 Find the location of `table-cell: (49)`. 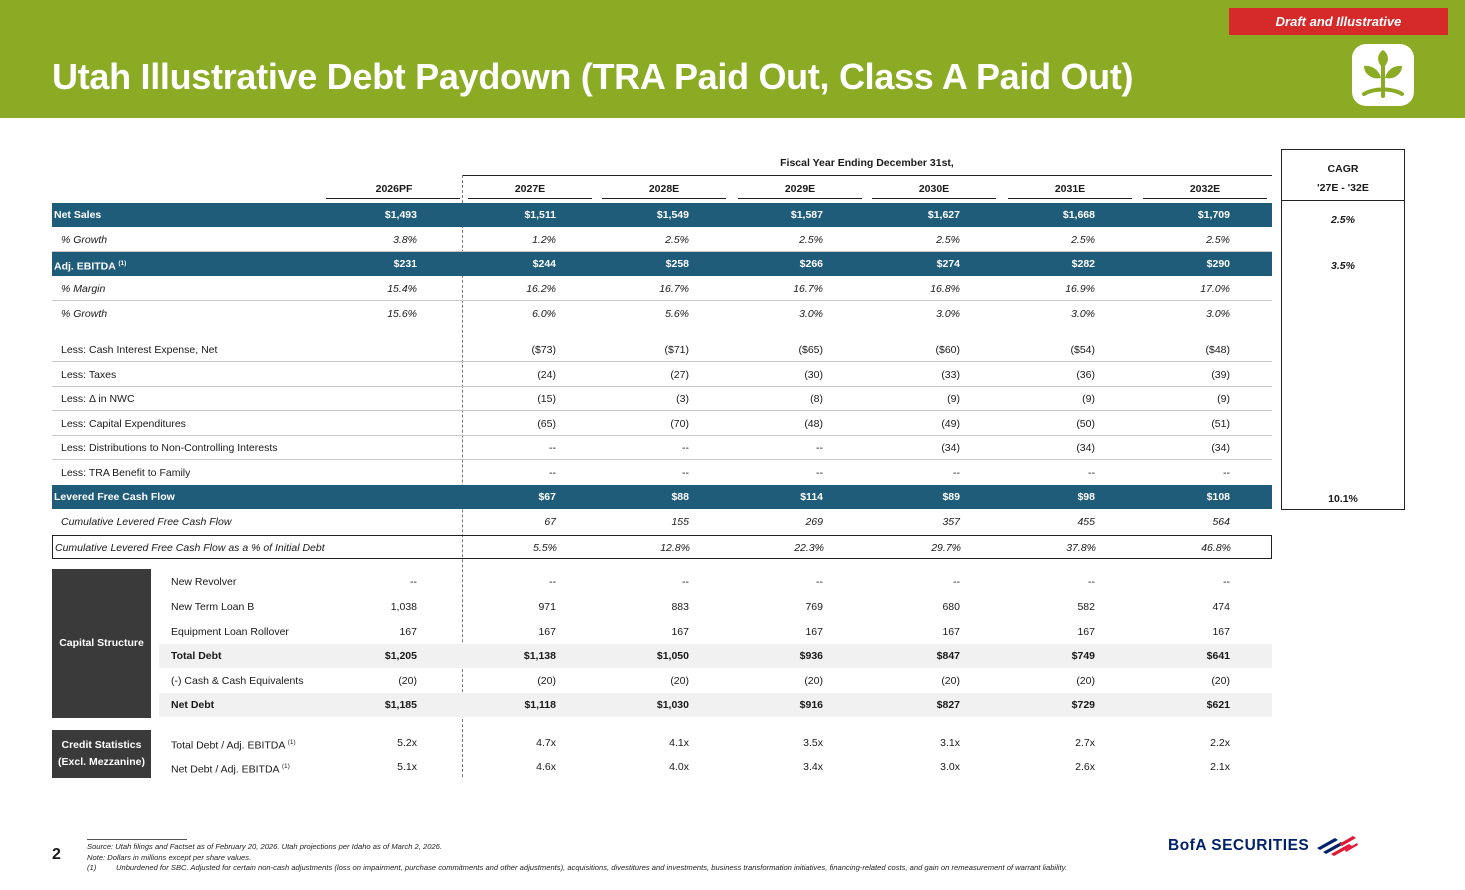

table-cell: (49) is located at coordinates (950, 424).